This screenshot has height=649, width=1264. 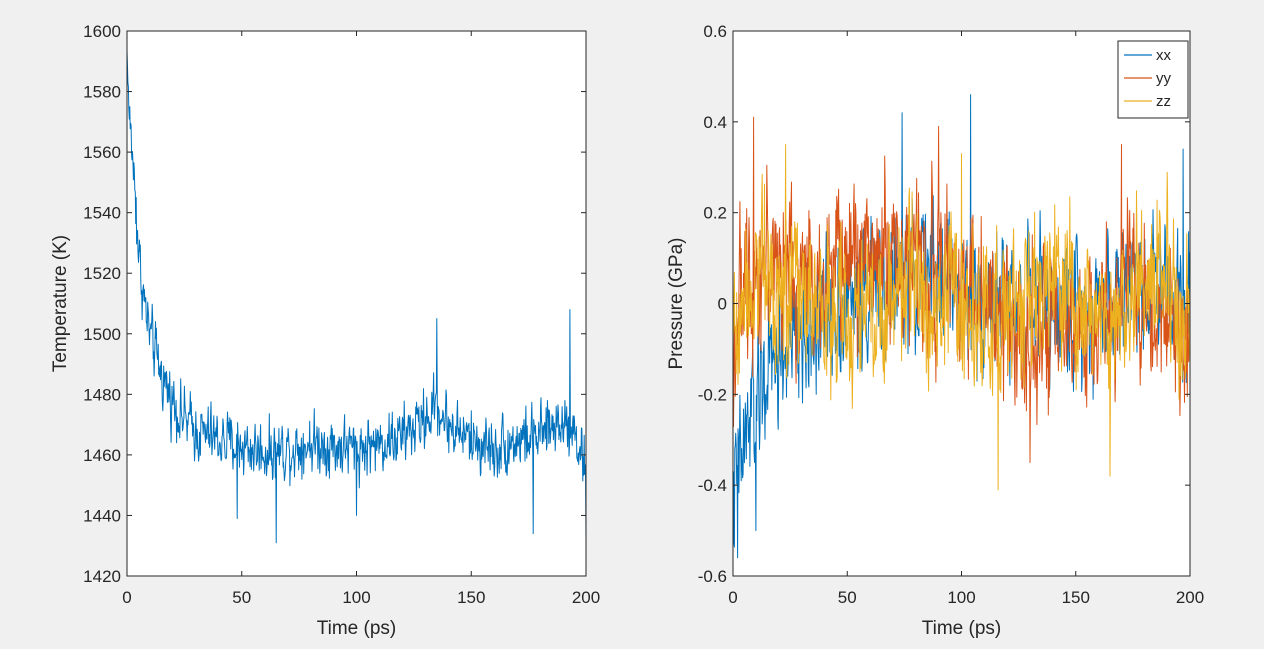 What do you see at coordinates (102, 152) in the screenshot?
I see `y-tick-label: 1560` at bounding box center [102, 152].